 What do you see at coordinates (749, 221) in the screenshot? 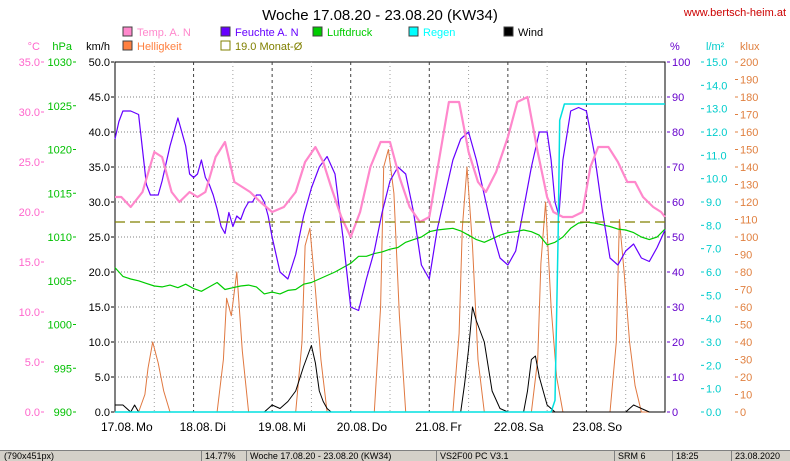
I see `tick-label-light: 110` at bounding box center [749, 221].